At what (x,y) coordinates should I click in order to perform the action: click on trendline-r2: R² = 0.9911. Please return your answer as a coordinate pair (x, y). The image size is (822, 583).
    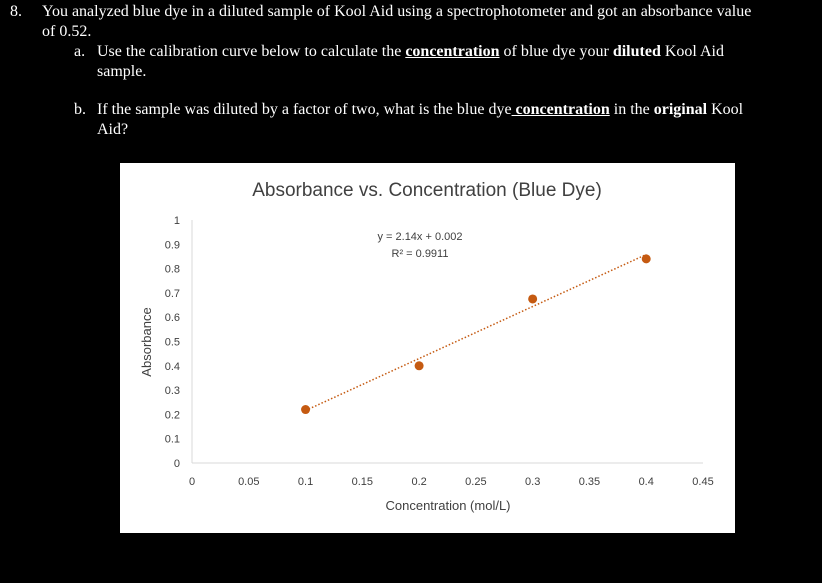
    Looking at the image, I should click on (420, 254).